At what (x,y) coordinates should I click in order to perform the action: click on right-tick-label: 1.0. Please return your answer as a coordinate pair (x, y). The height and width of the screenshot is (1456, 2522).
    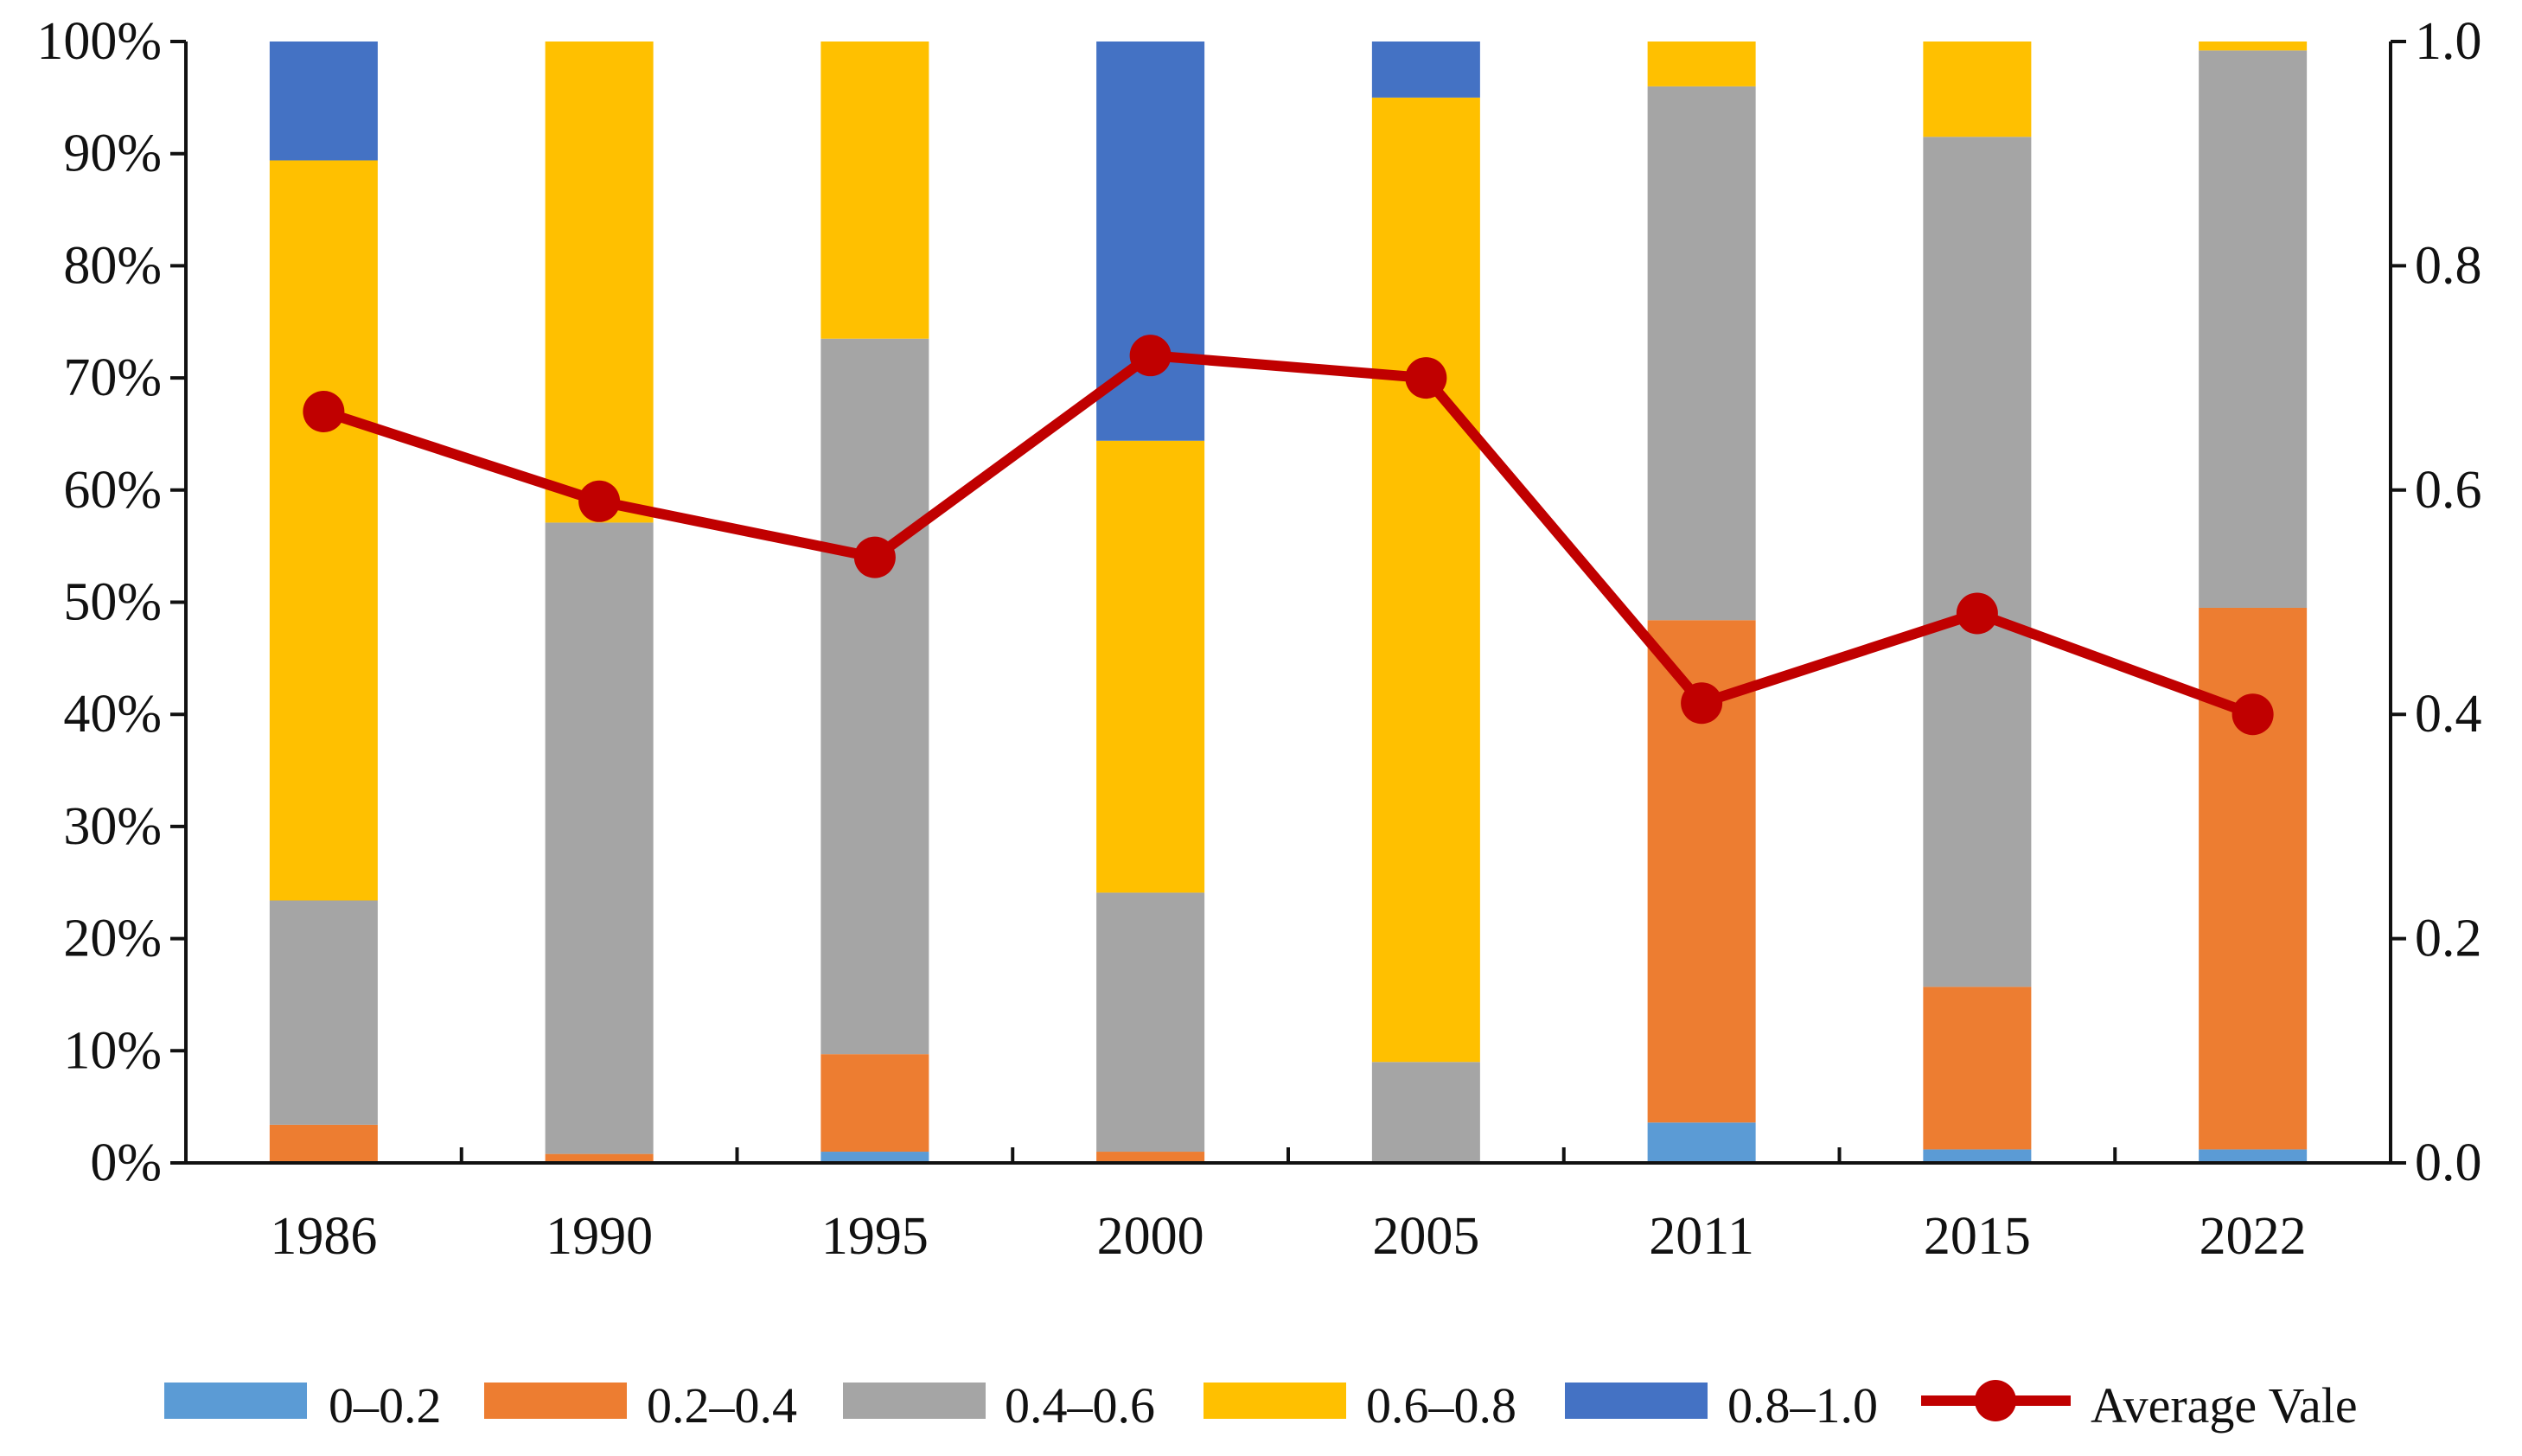
    Looking at the image, I should click on (2449, 42).